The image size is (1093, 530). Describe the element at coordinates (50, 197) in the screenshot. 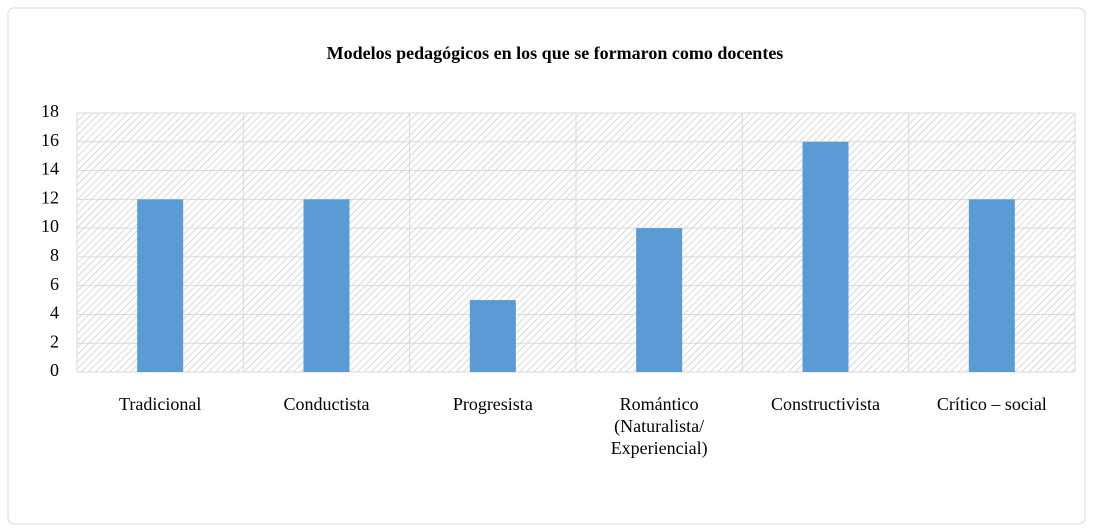

I see `y-tick-label: 12` at that location.